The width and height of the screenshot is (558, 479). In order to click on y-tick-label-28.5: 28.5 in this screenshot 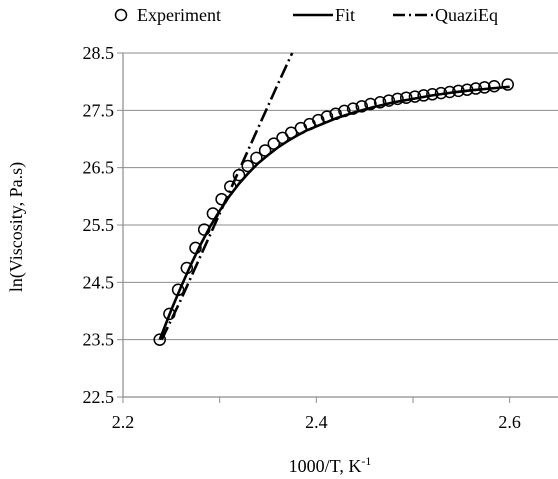, I will do `click(99, 53)`.